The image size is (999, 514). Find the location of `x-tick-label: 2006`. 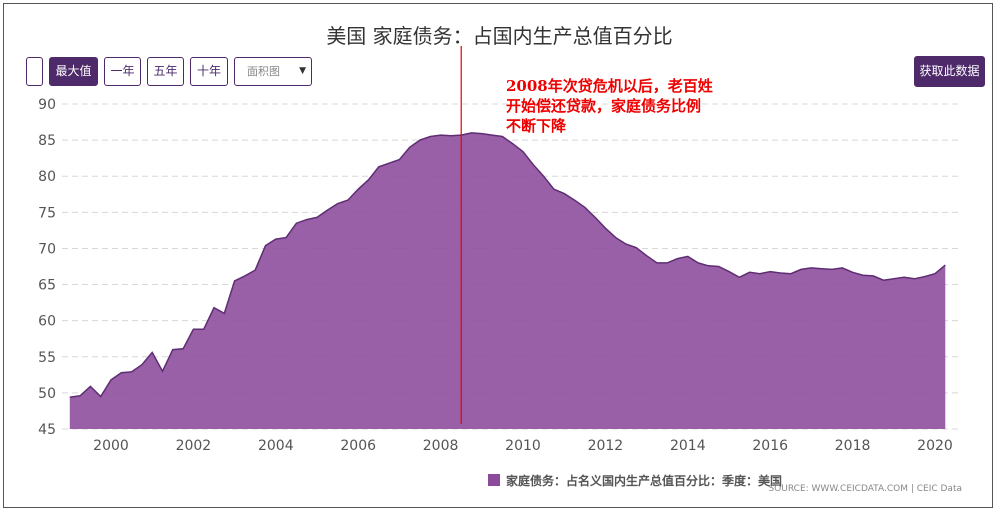

x-tick-label: 2006 is located at coordinates (358, 446).